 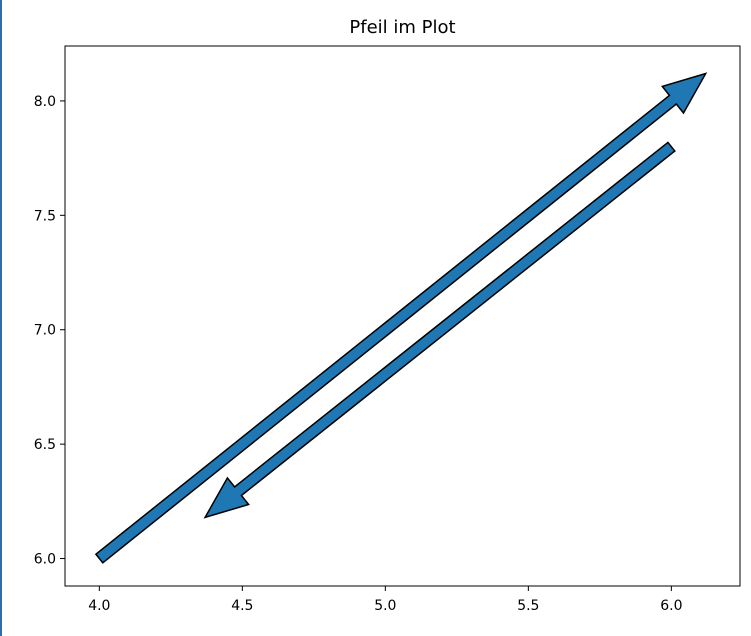 What do you see at coordinates (402, 27) in the screenshot?
I see `chart-title: Pfeil im Plot` at bounding box center [402, 27].